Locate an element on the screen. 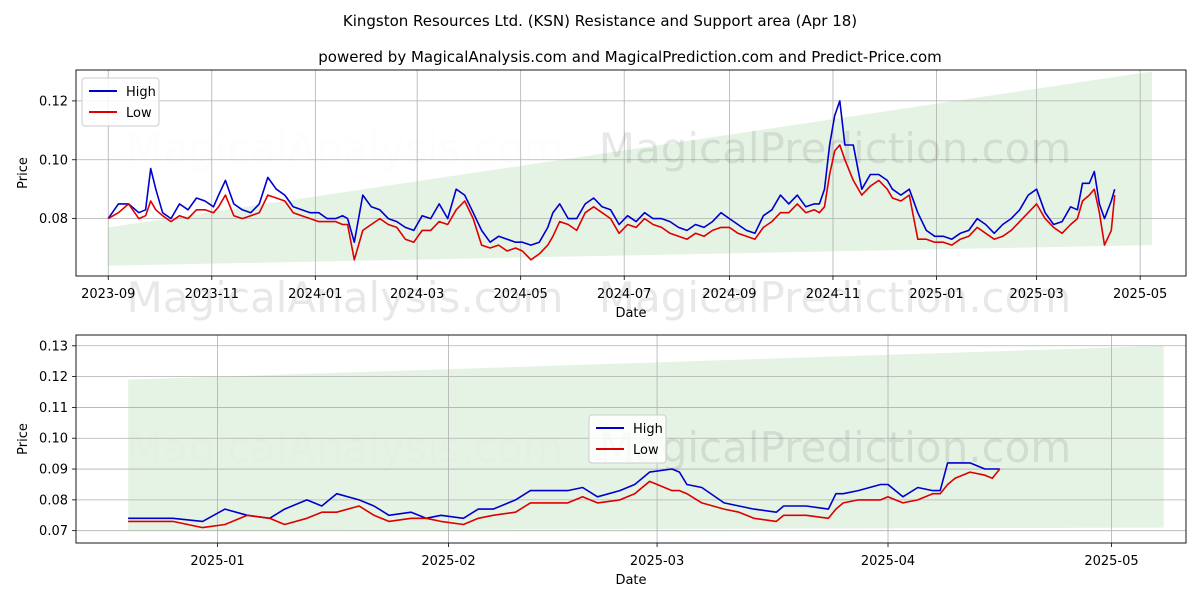 The height and width of the screenshot is (600, 1200). x-tick-label: 2023-09 is located at coordinates (108, 294).